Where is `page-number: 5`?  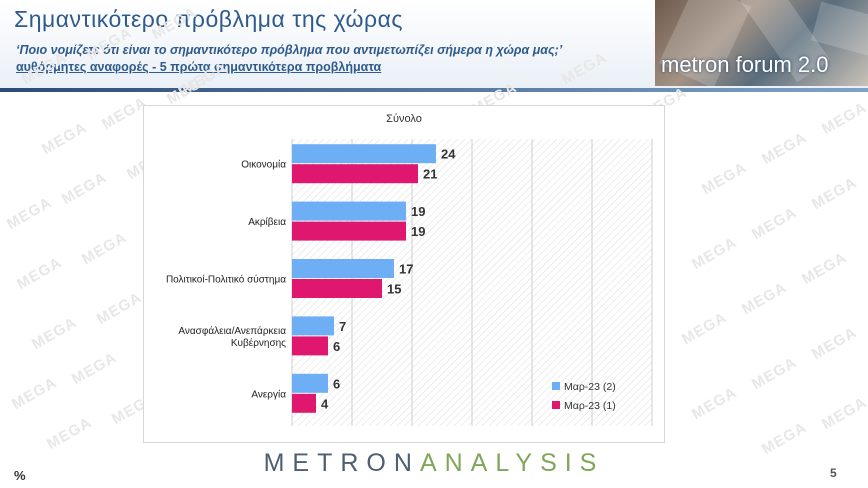
page-number: 5 is located at coordinates (833, 473).